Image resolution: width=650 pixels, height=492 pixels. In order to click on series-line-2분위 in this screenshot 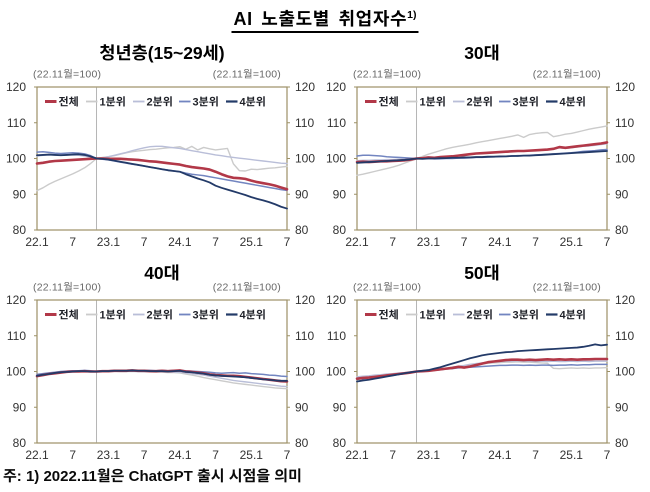, I will do `click(162, 155)`.